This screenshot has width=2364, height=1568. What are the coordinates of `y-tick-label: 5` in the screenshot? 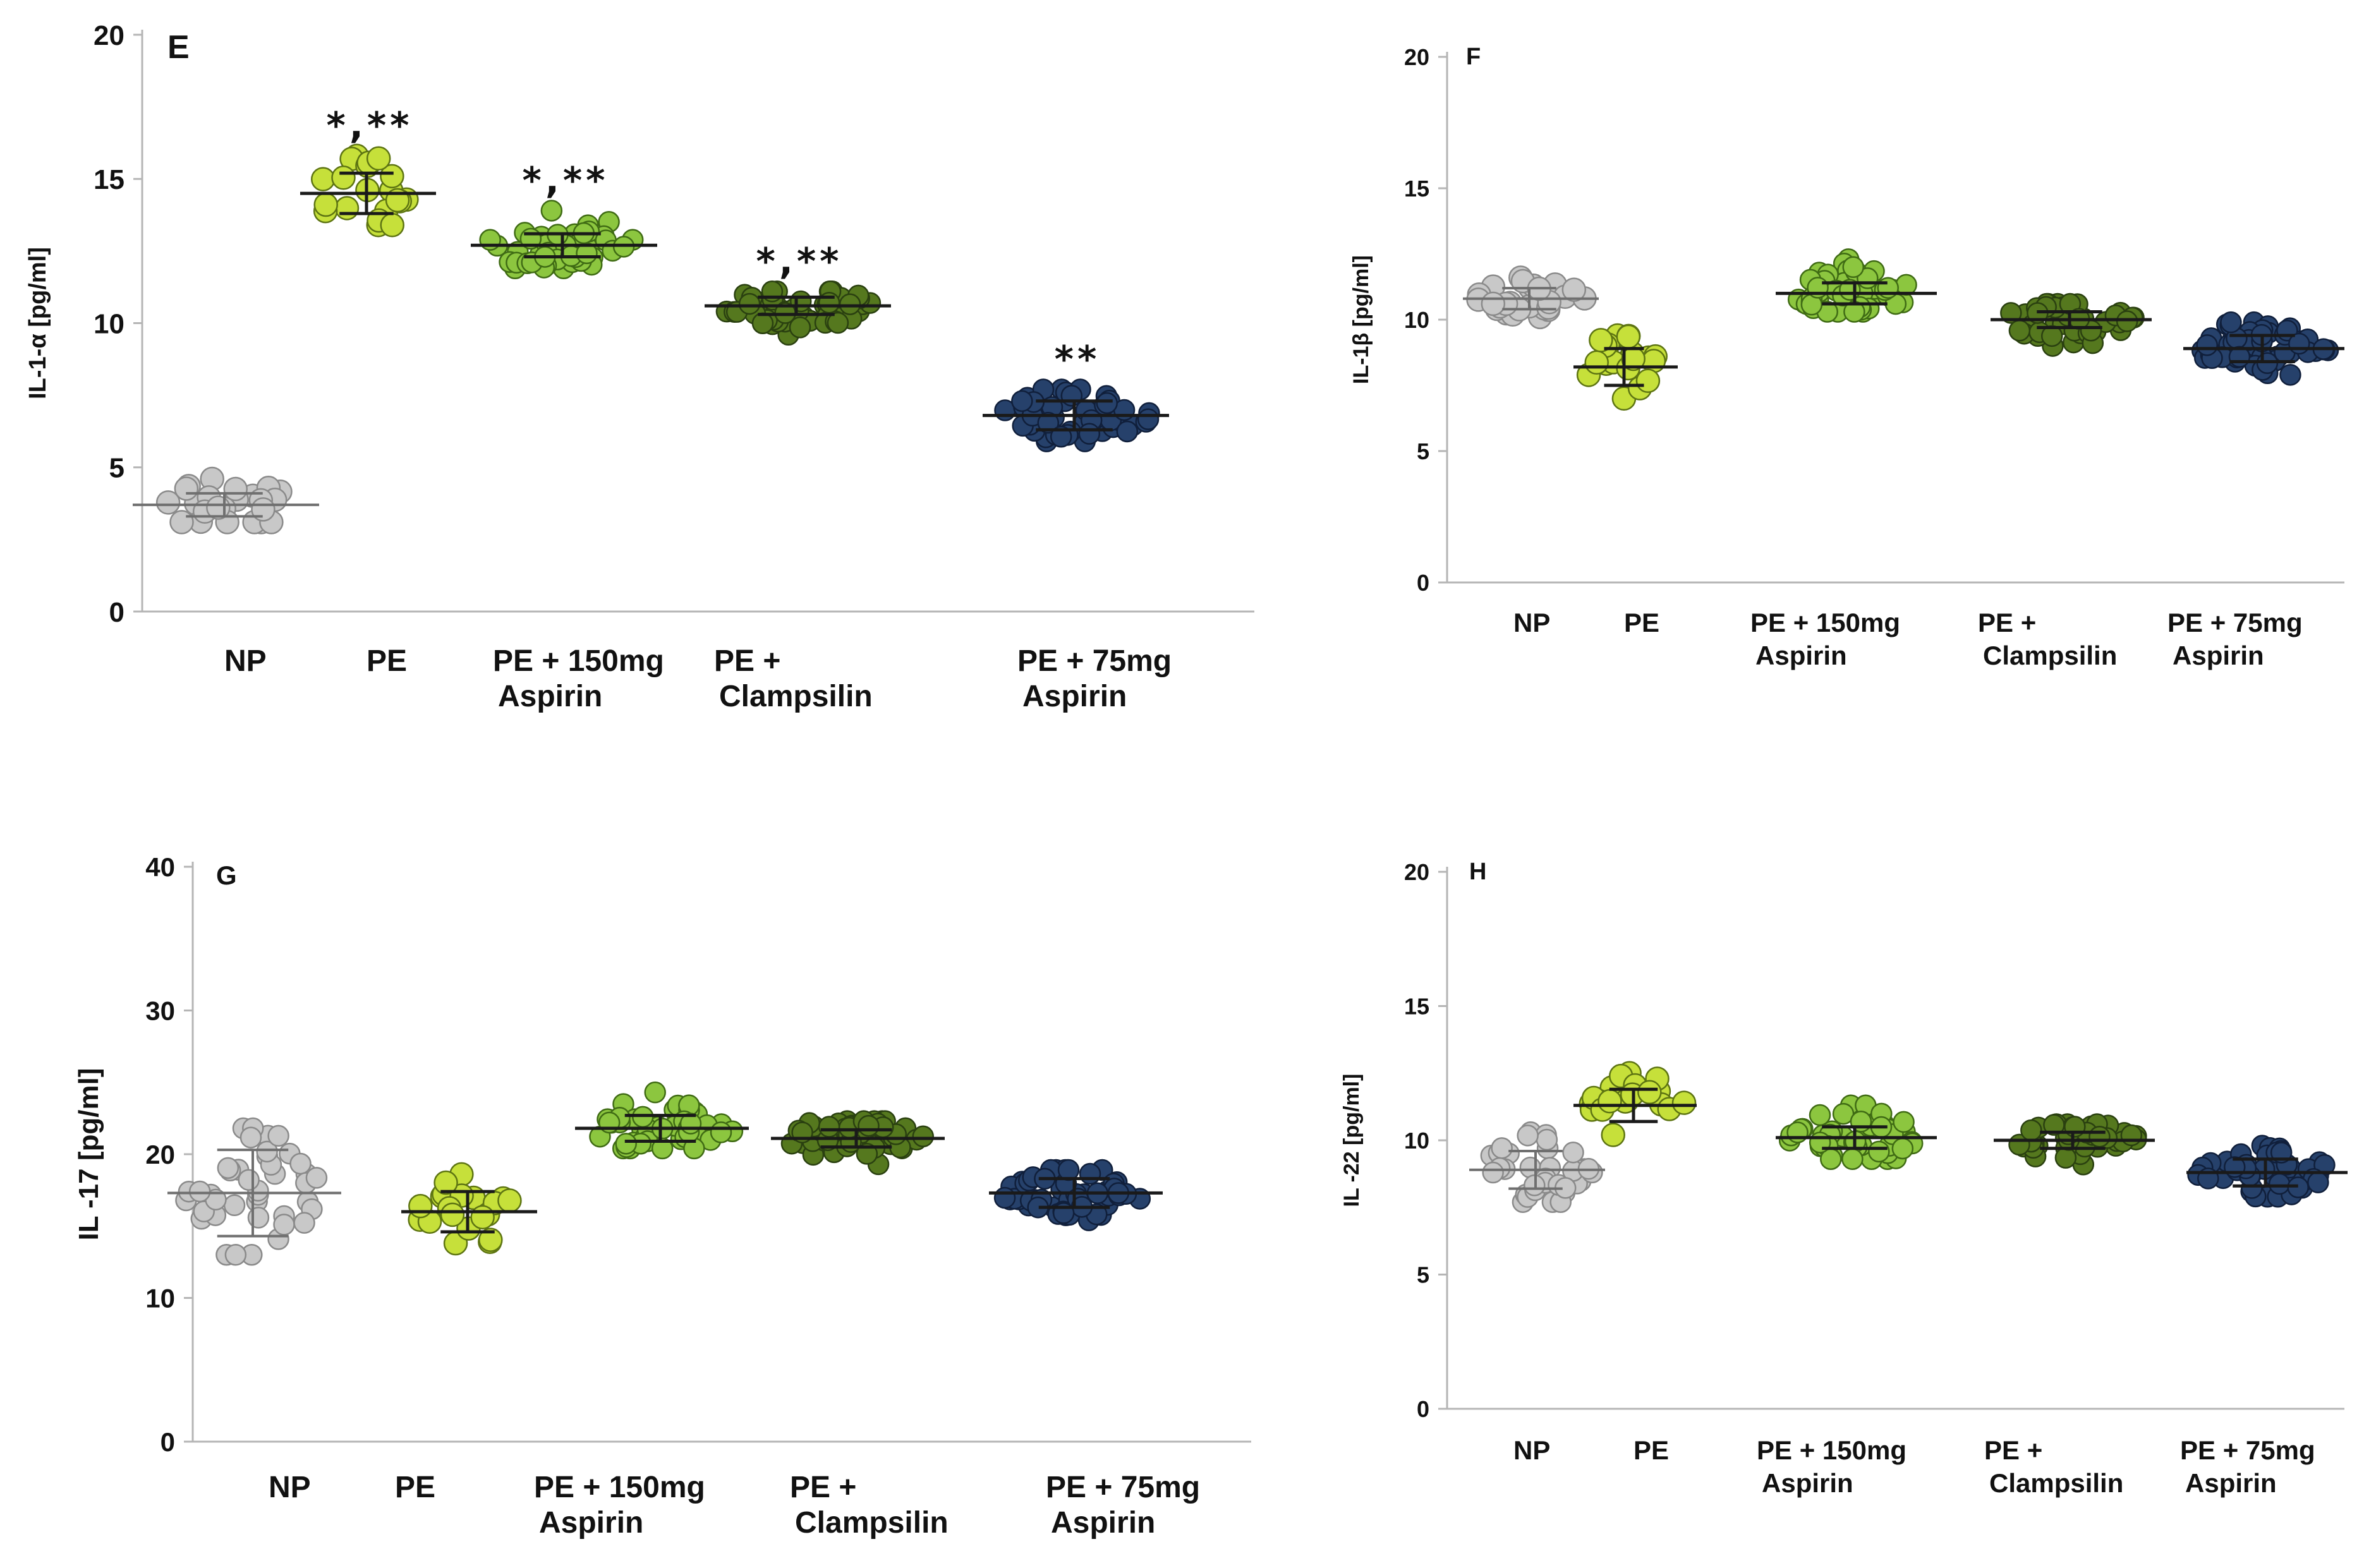 It's located at (1423, 1275).